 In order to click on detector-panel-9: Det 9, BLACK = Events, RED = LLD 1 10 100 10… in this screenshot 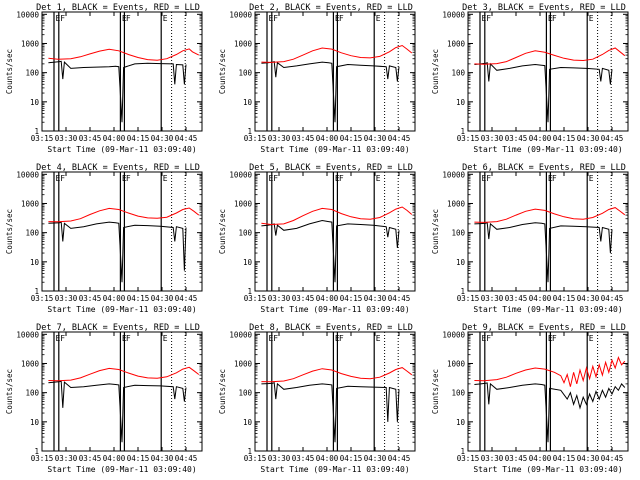, I will do `click(530, 398)`.